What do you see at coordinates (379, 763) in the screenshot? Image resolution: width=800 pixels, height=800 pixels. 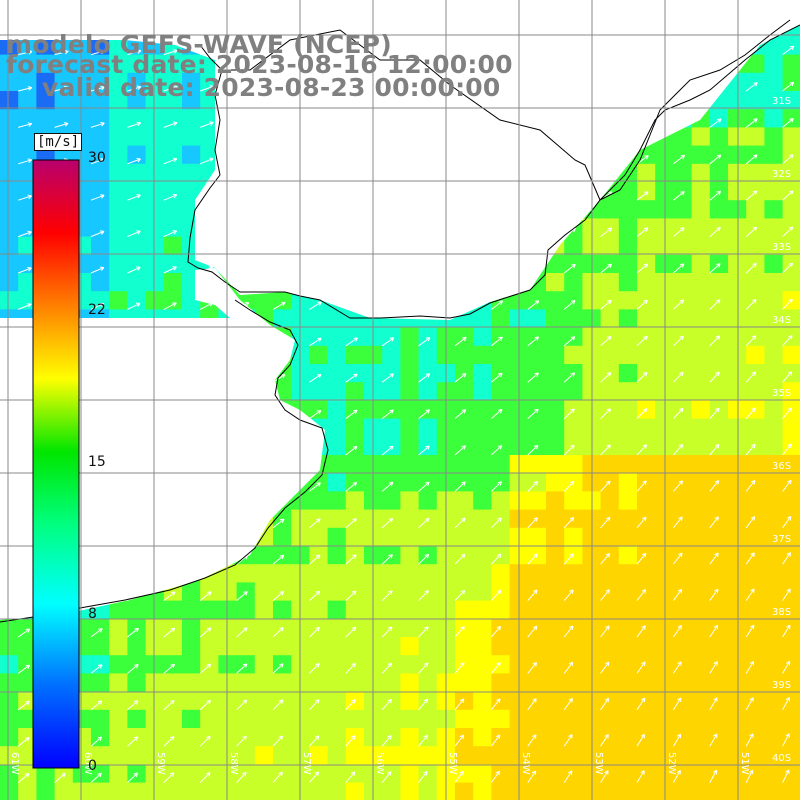 I see `longitude-label: 56W` at bounding box center [379, 763].